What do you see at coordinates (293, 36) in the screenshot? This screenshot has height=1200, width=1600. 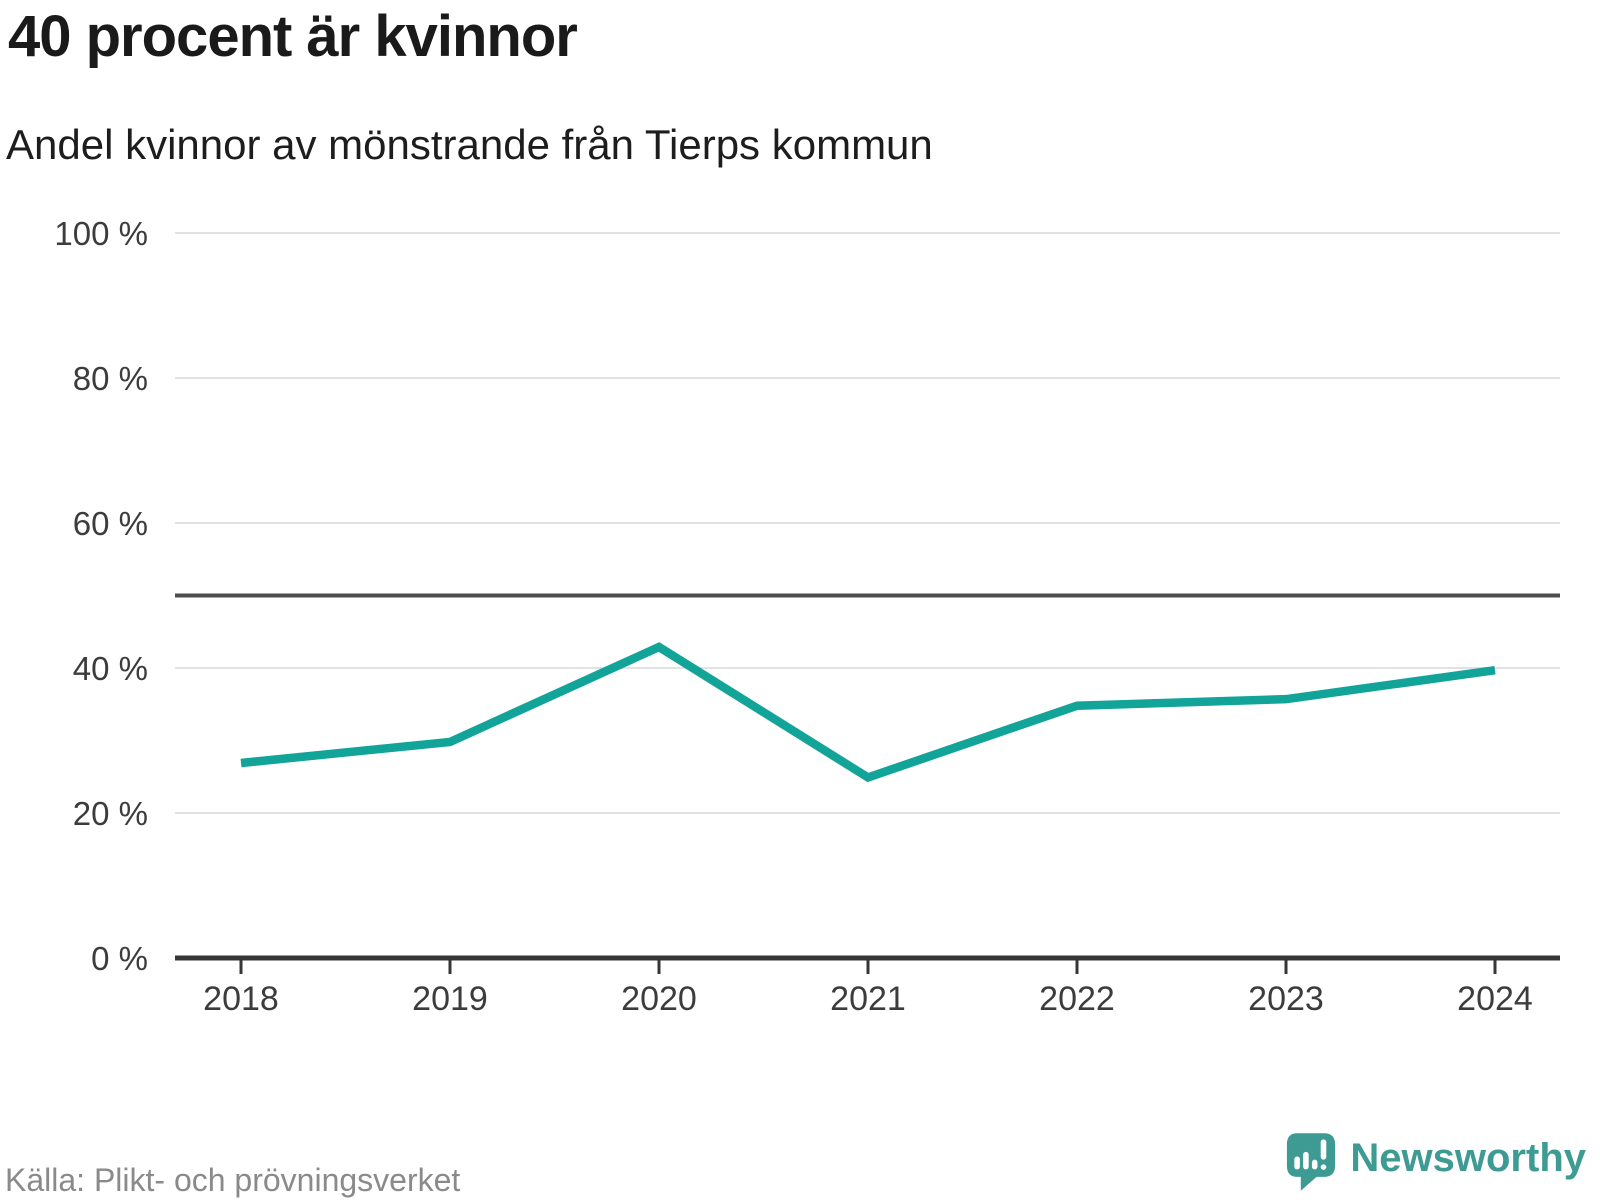 I see `page-title: 40 procent är kvinnor` at bounding box center [293, 36].